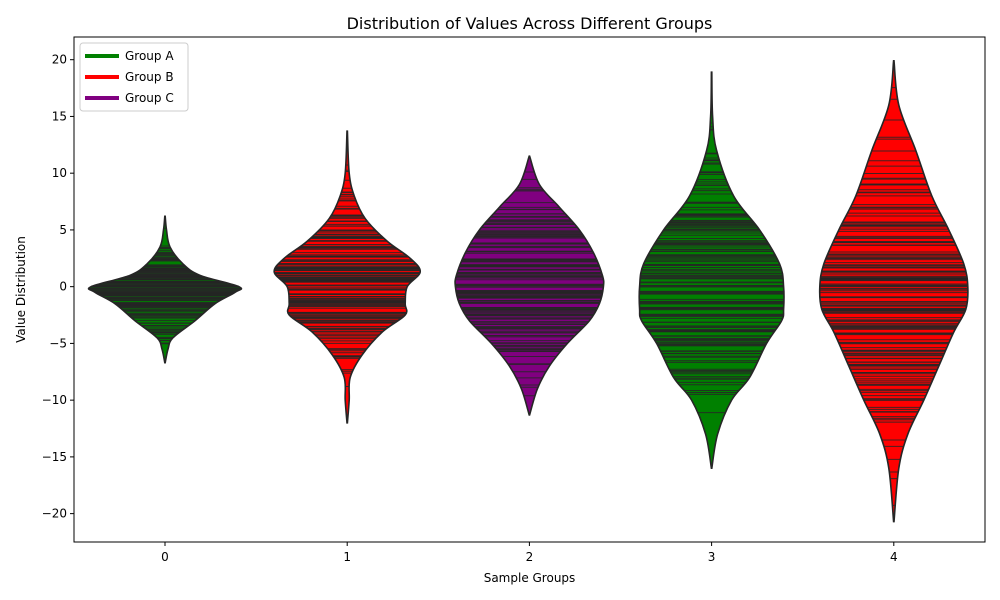  Describe the element at coordinates (530, 578) in the screenshot. I see `x-axis-title: Sample Groups` at that location.